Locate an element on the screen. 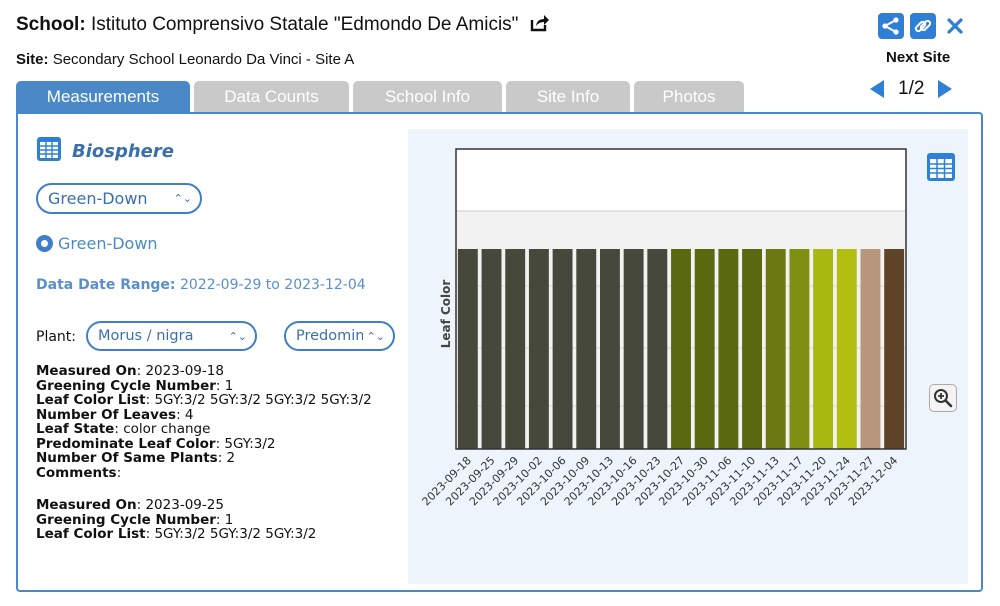 This screenshot has width=1000, height=606. share-icon is located at coordinates (891, 26).